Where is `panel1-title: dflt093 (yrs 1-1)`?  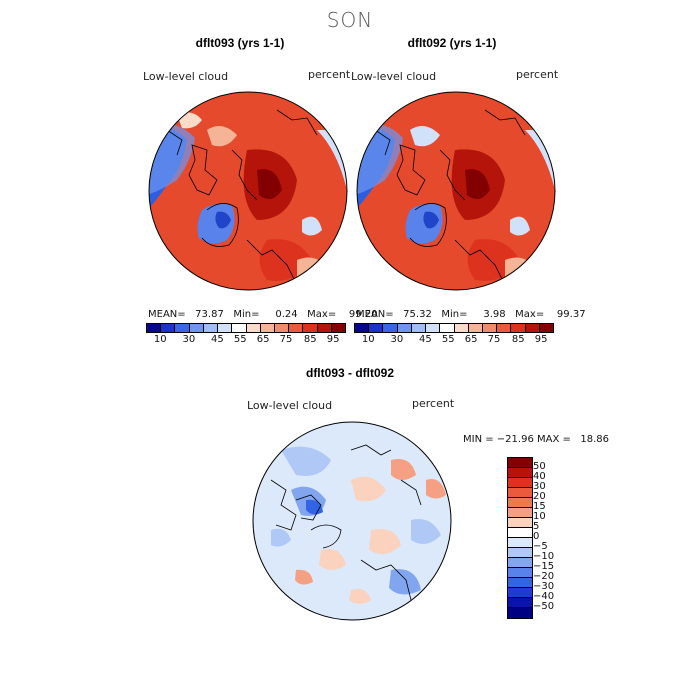
panel1-title: dflt093 (yrs 1-1) is located at coordinates (240, 43).